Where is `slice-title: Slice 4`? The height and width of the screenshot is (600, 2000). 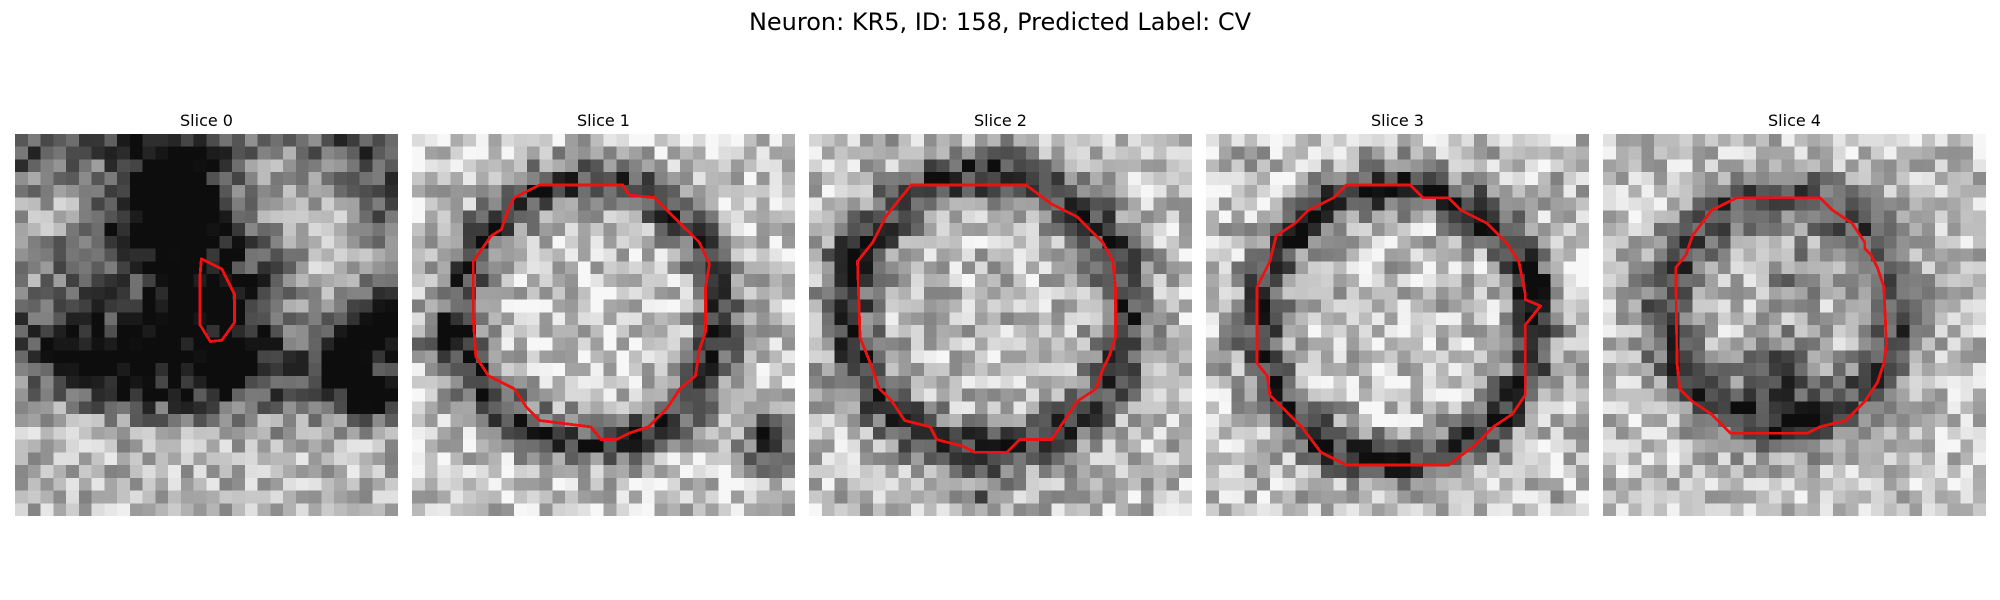 slice-title: Slice 4 is located at coordinates (1794, 121).